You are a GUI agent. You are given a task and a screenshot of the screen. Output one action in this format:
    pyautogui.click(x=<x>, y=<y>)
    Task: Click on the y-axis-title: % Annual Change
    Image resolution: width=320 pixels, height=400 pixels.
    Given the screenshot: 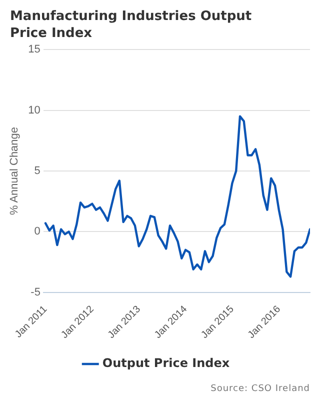 What is the action you would take?
    pyautogui.click(x=14, y=171)
    